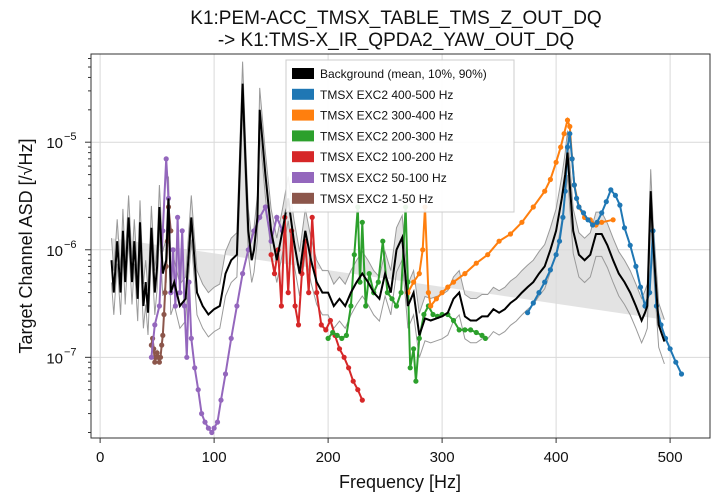  Describe the element at coordinates (386, 157) in the screenshot. I see `legend-label: TMSX EXC2 100-200 Hz` at that location.